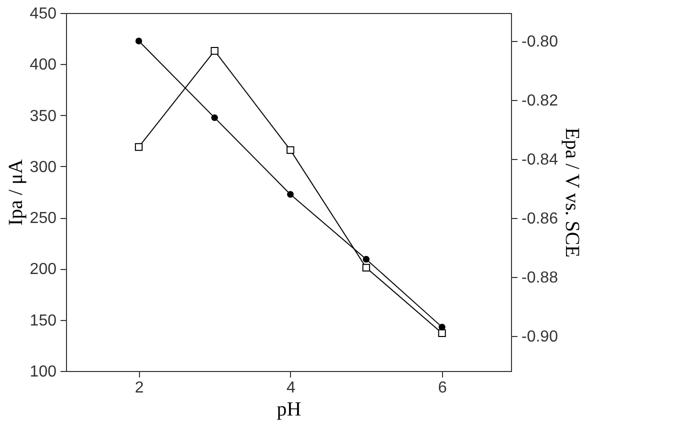  I want to click on y-tick-label: 300, so click(43, 167).